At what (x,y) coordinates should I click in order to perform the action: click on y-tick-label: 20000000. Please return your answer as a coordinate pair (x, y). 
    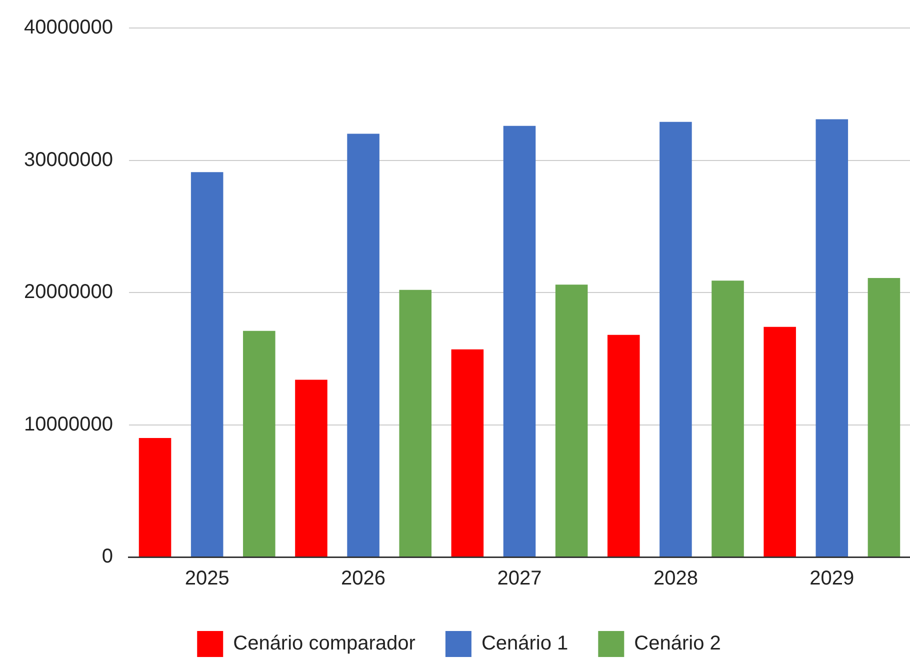
    Looking at the image, I should click on (68, 292).